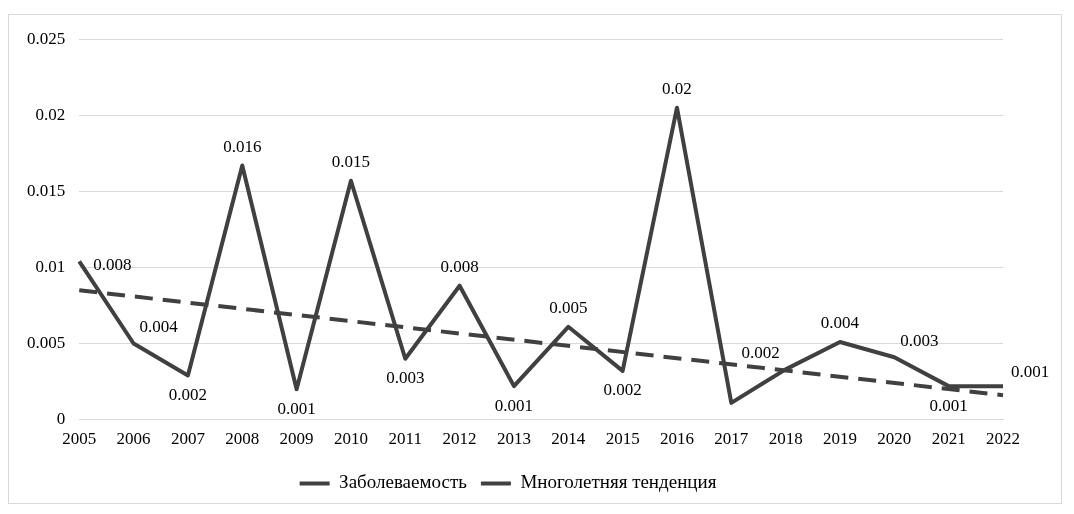 This screenshot has height=514, width=1074. What do you see at coordinates (351, 162) in the screenshot?
I see `annotation: 0.015` at bounding box center [351, 162].